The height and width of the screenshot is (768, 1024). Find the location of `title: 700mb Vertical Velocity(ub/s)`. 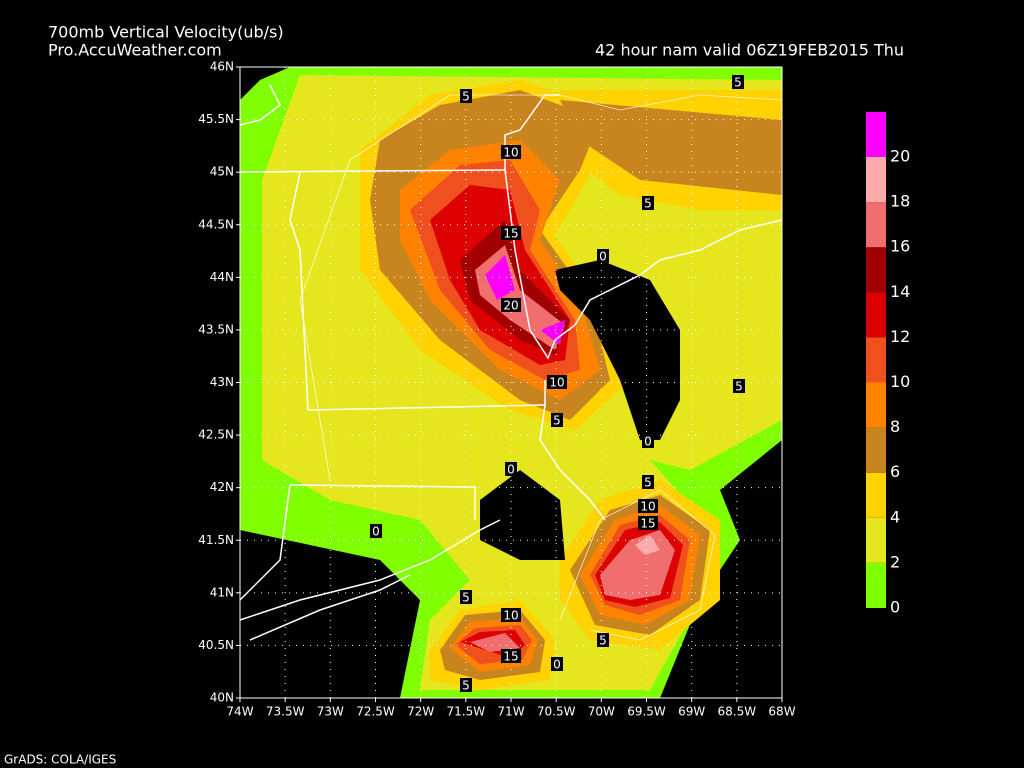

title: 700mb Vertical Velocity(ub/s) is located at coordinates (166, 32).